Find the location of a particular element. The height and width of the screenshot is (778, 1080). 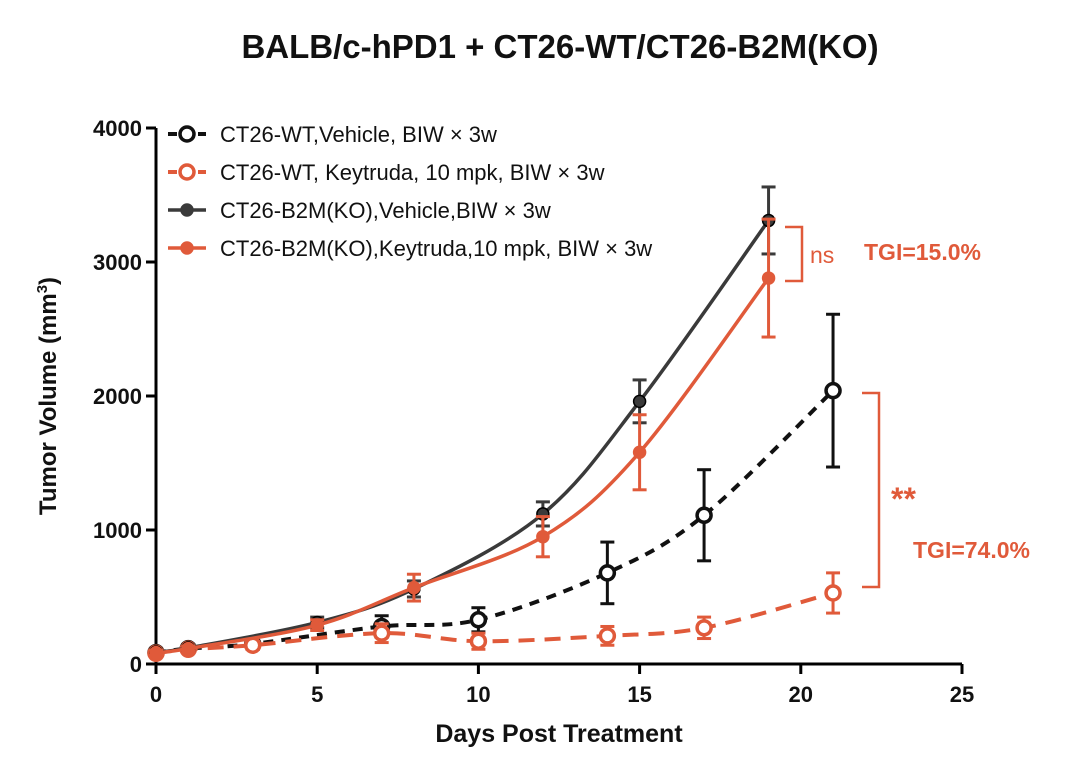

x-tick-label: 15 is located at coordinates (639, 694).